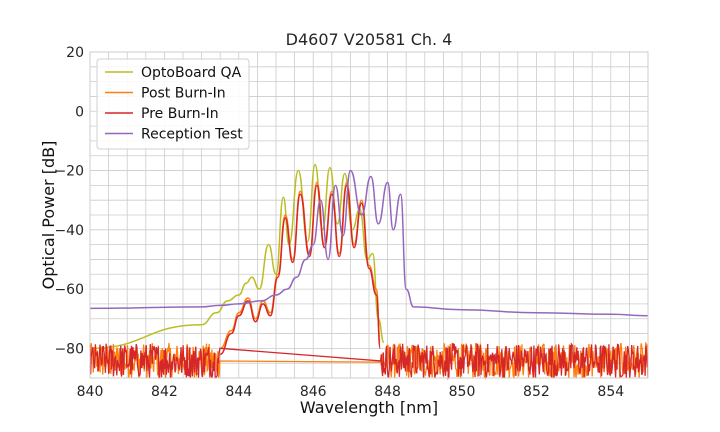  Describe the element at coordinates (369, 39) in the screenshot. I see `chart-title: D4607 V20581 Ch. 4` at that location.